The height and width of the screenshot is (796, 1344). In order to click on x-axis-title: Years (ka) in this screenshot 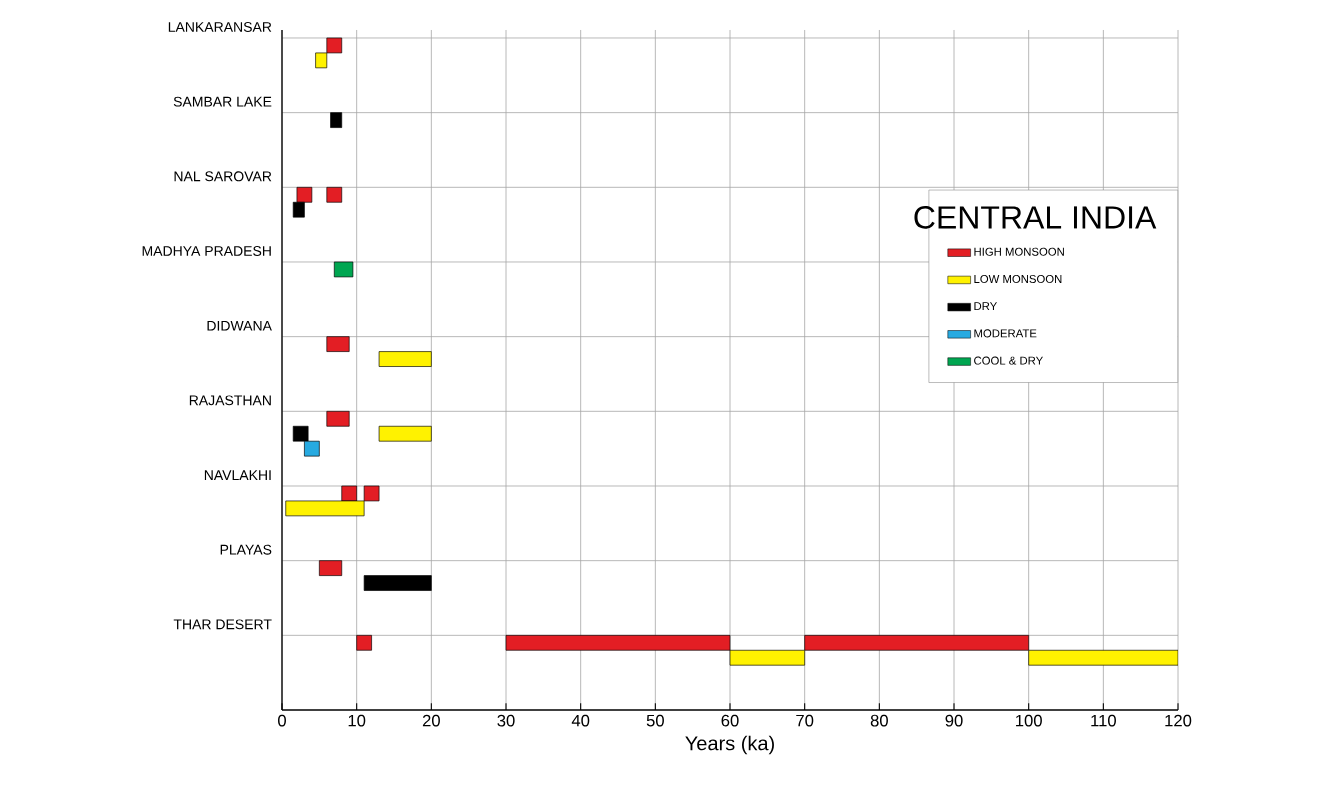, I will do `click(729, 745)`.